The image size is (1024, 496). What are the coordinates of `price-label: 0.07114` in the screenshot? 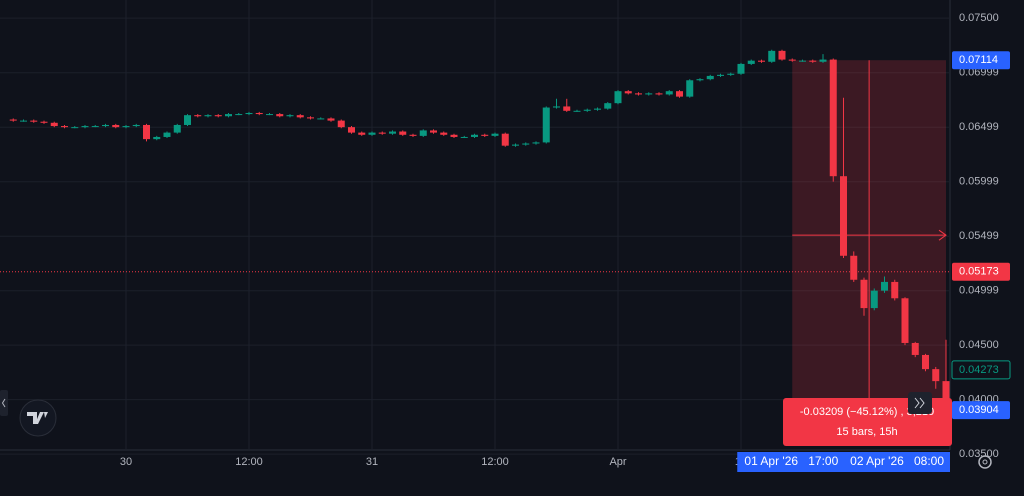 It's located at (978, 60).